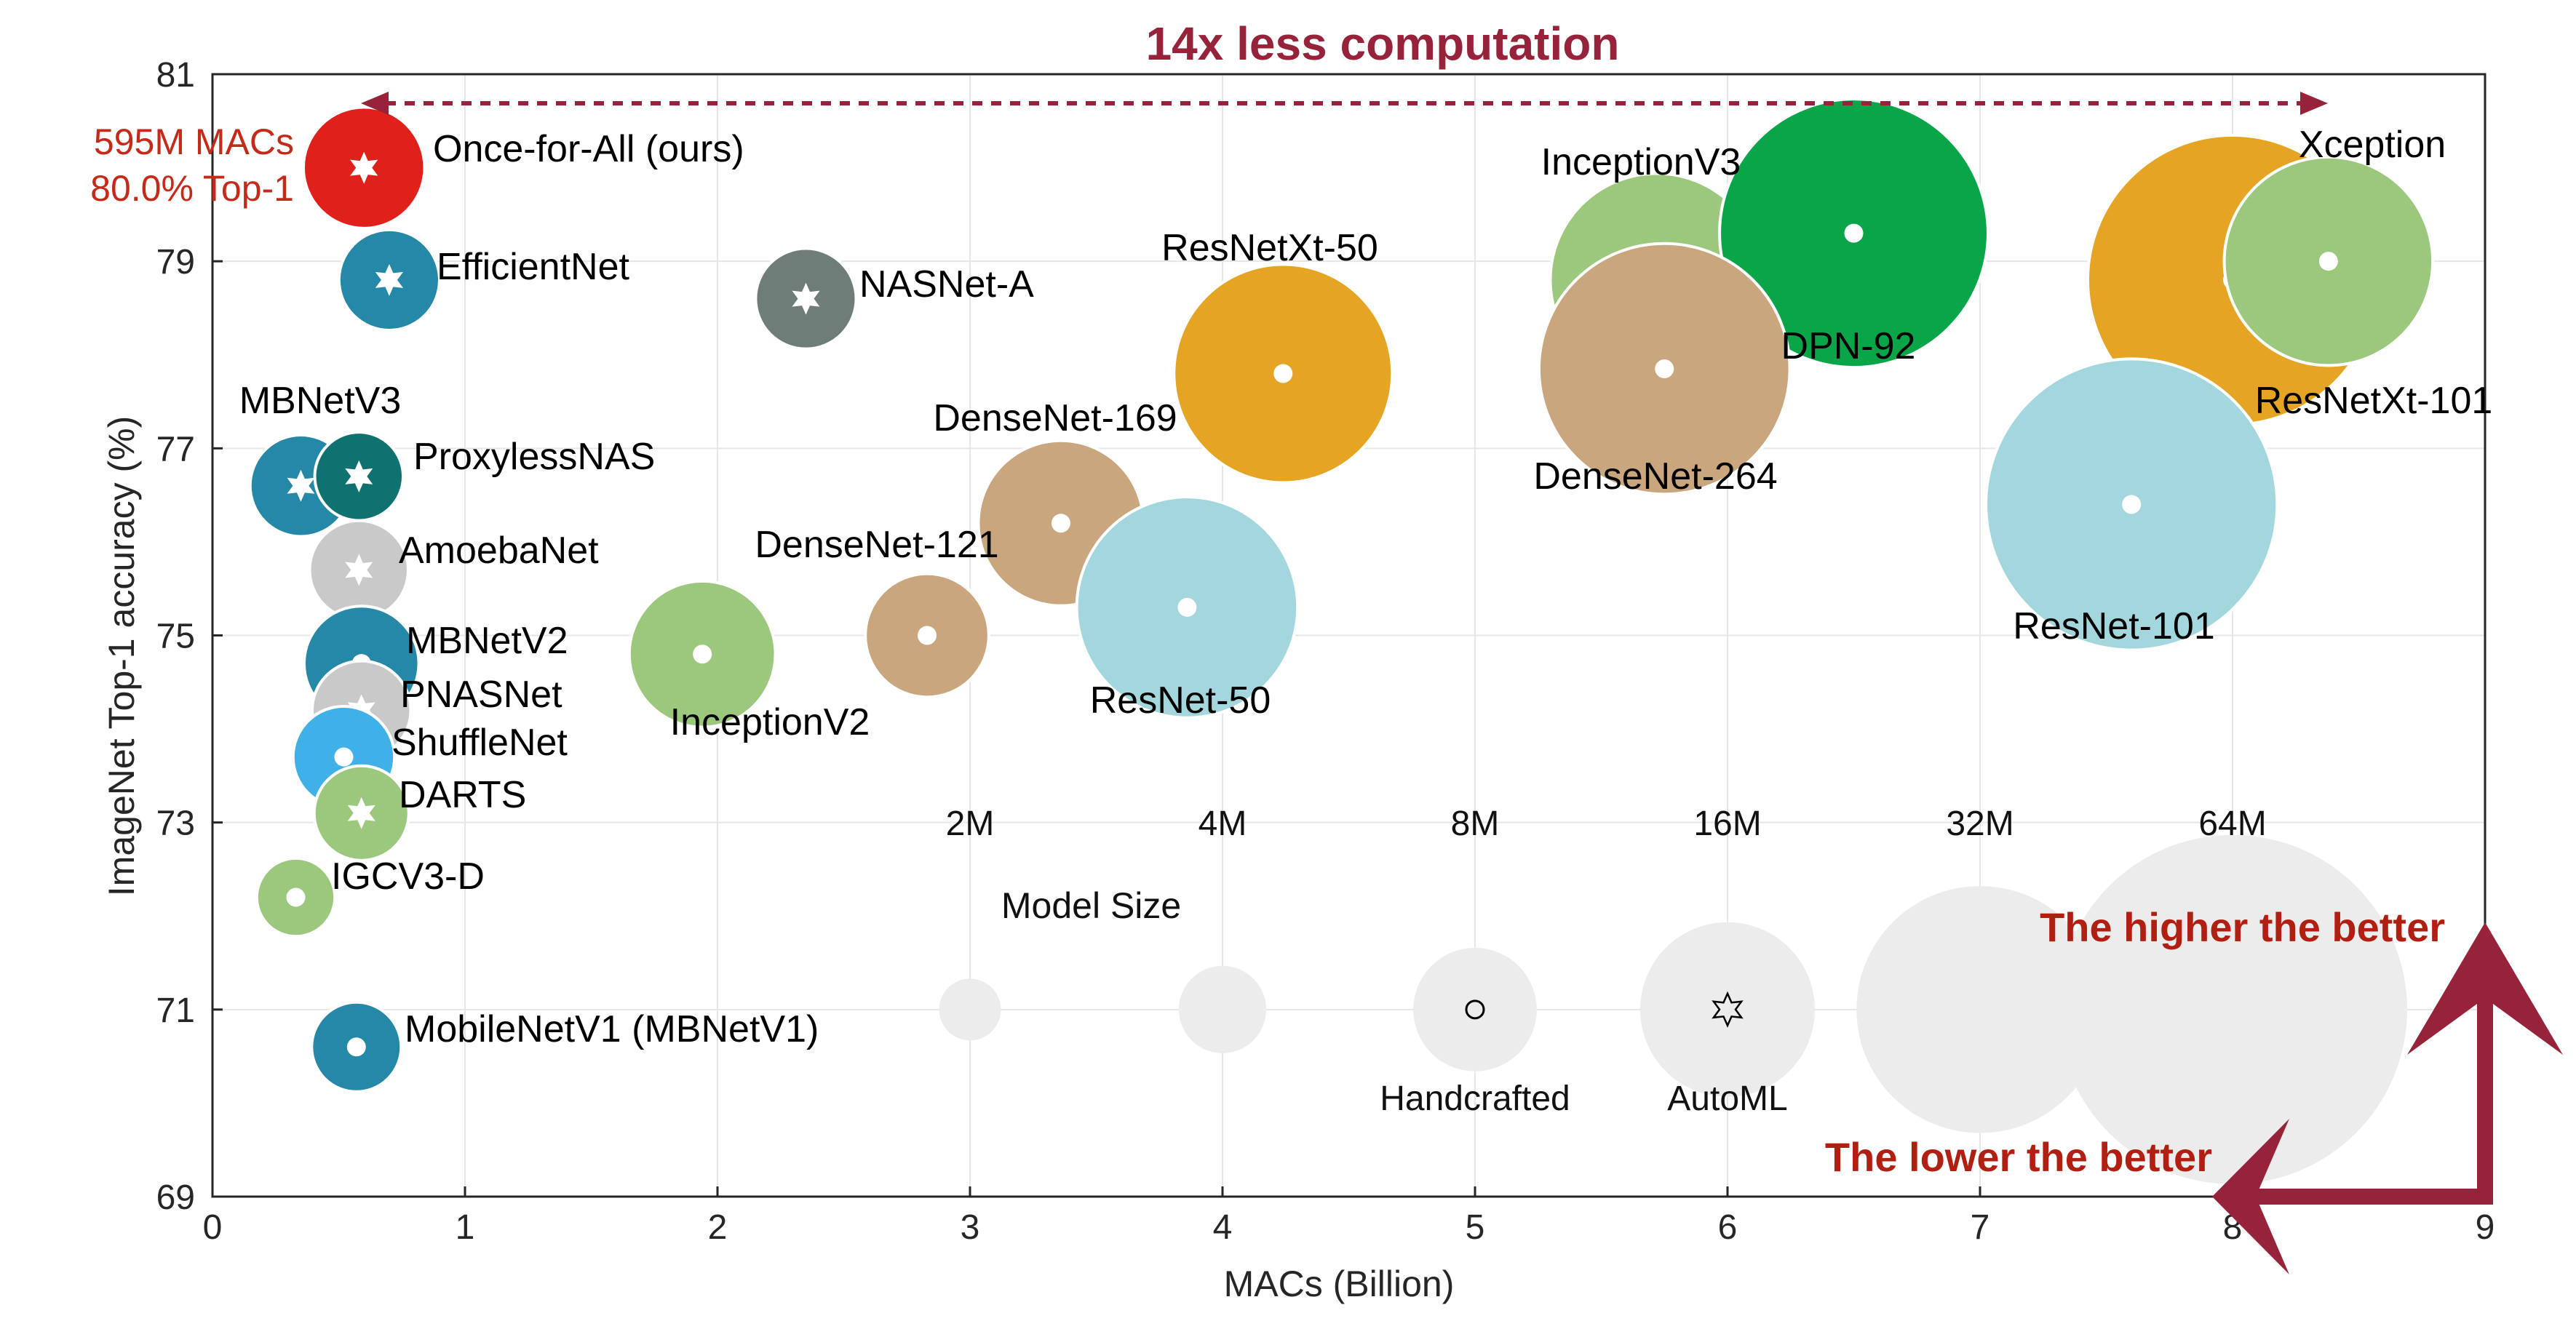  What do you see at coordinates (1727, 824) in the screenshot?
I see `size-legend-label-16m: 16M` at bounding box center [1727, 824].